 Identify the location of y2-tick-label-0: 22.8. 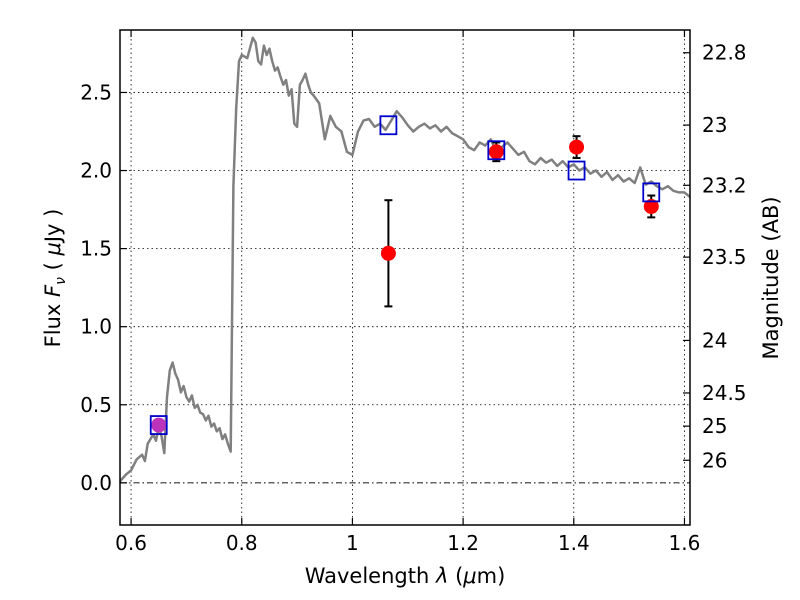
(724, 53).